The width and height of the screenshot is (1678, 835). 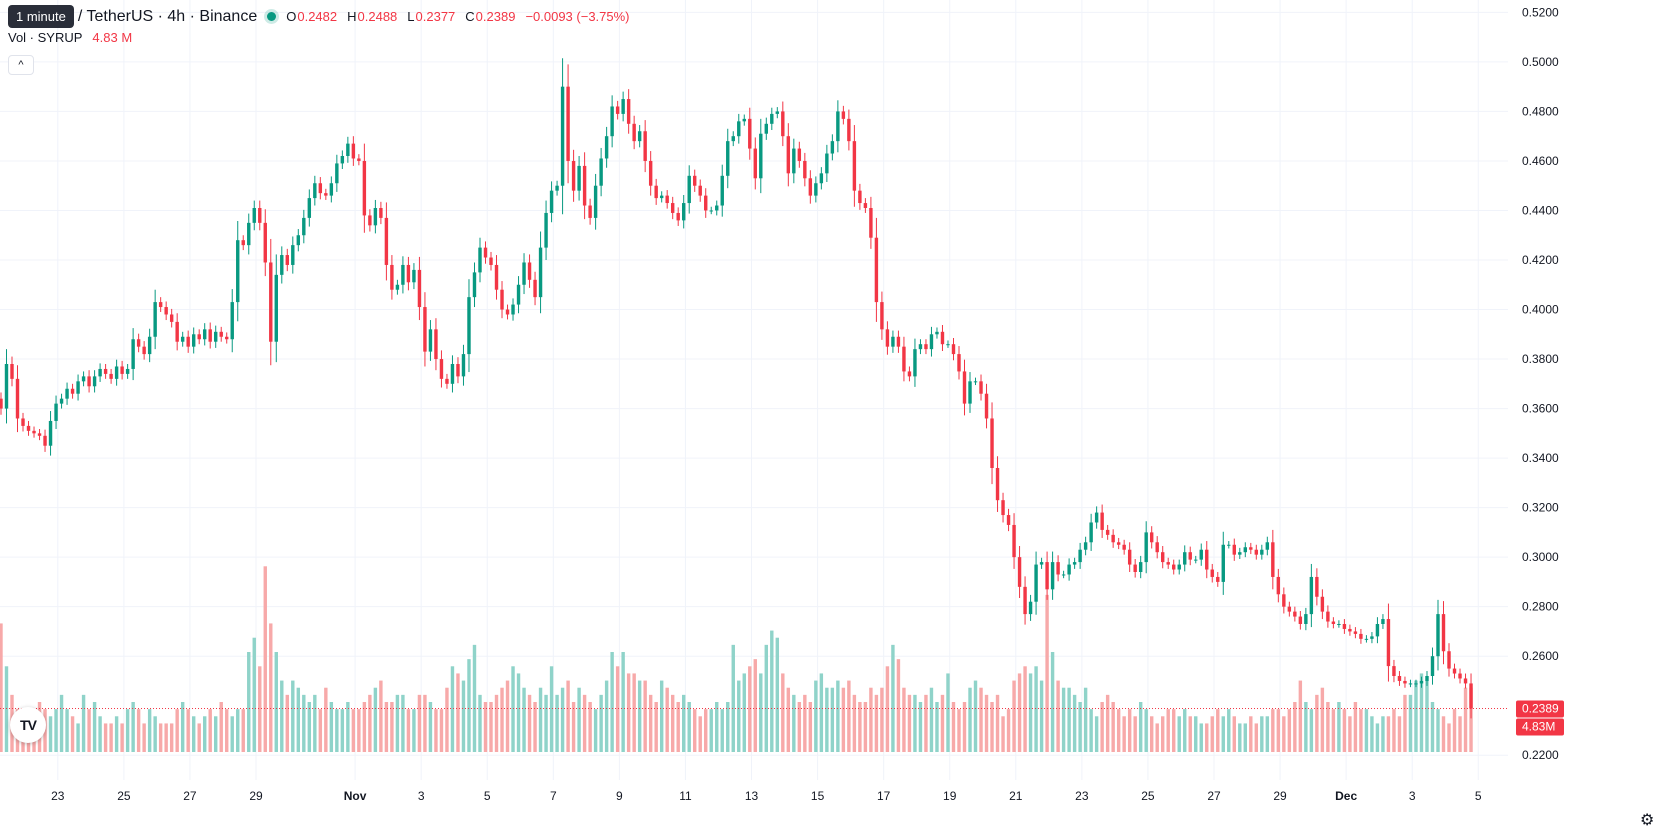 What do you see at coordinates (1540, 409) in the screenshot?
I see `price-tick-label: 0.3600` at bounding box center [1540, 409].